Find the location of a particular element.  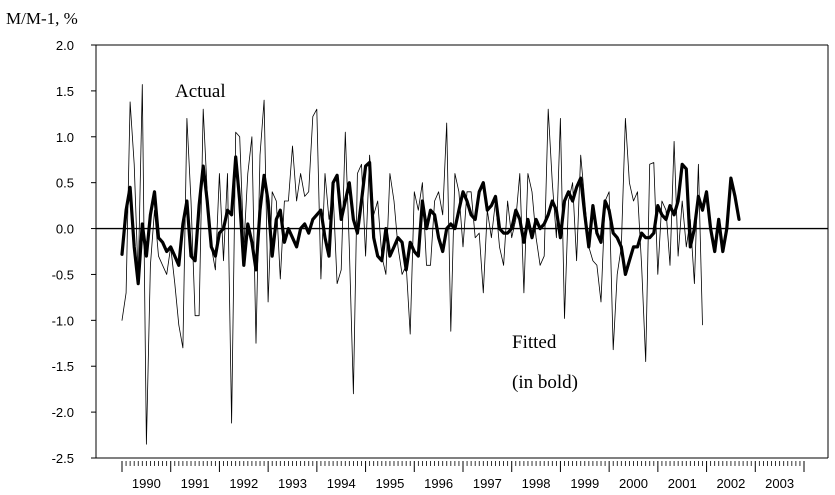

y-tick-label: 1.0 is located at coordinates (65, 137).